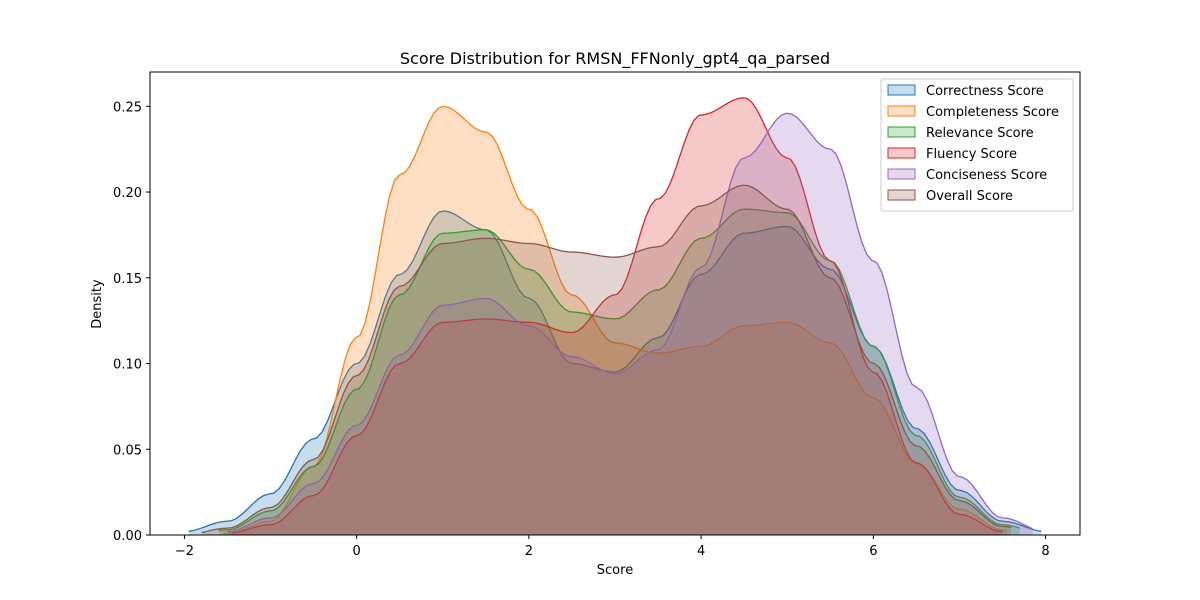 Image resolution: width=1200 pixels, height=600 pixels. What do you see at coordinates (615, 570) in the screenshot?
I see `x-axis-label: Score` at bounding box center [615, 570].